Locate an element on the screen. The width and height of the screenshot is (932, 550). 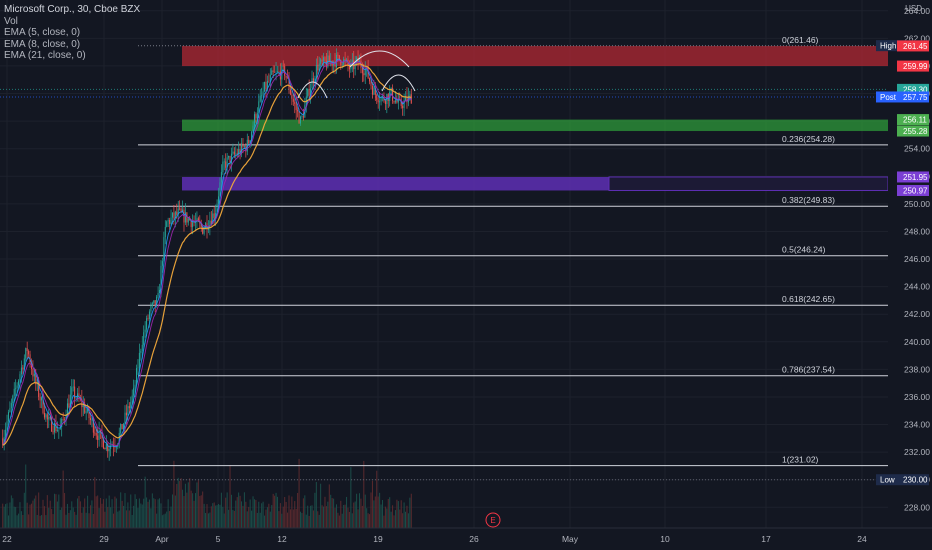
price-label-value: 259.99 is located at coordinates (915, 66).